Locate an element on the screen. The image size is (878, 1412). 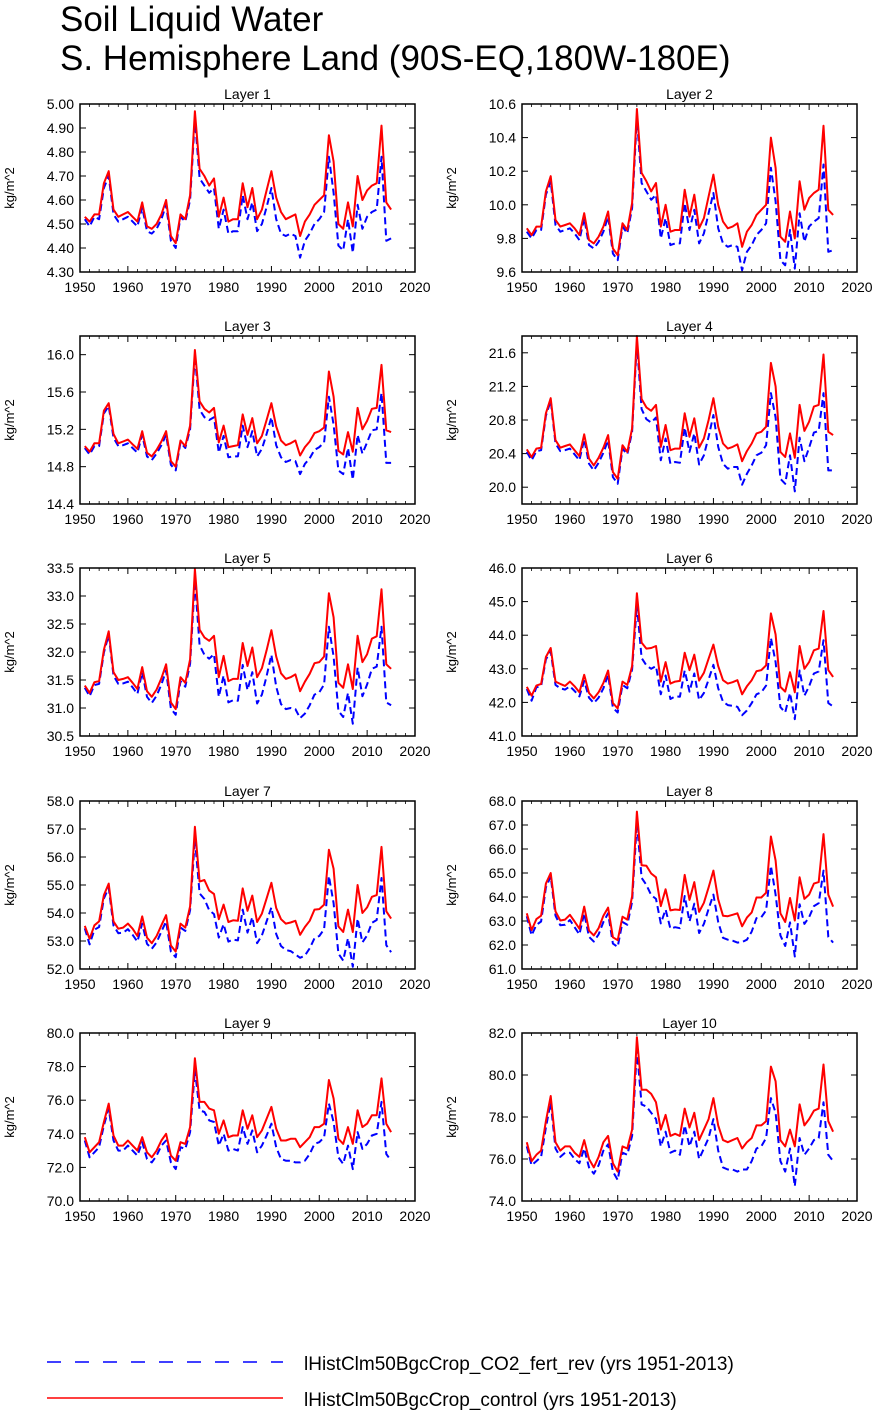
y-tick-label: 4.80 is located at coordinates (60, 152).